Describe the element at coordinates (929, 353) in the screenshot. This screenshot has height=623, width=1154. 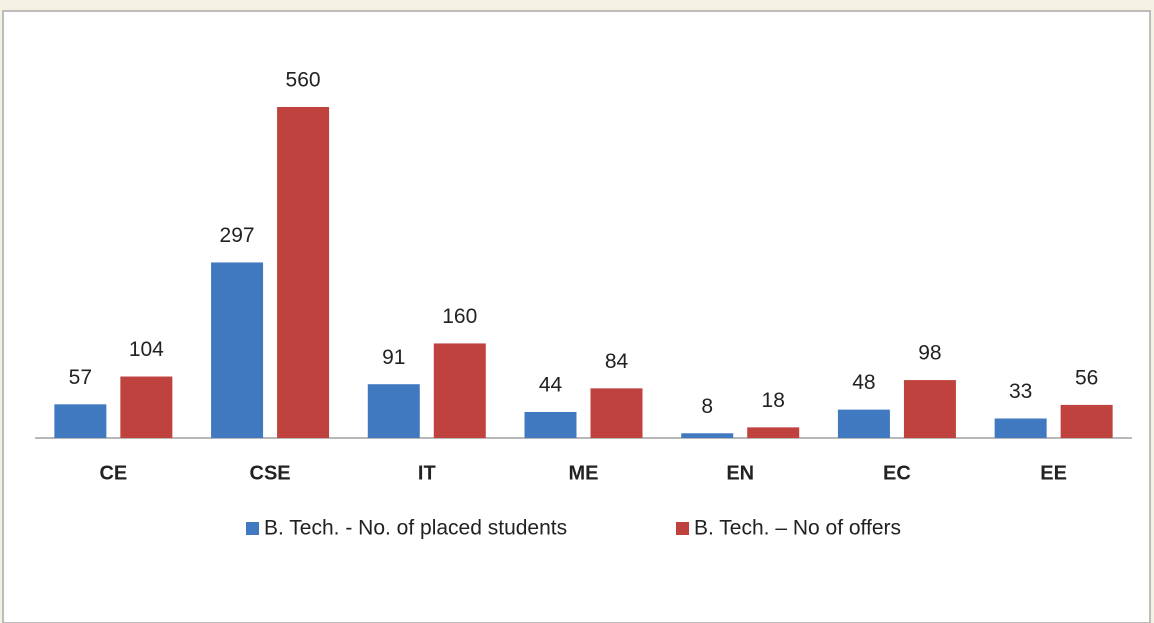
I see `data-label: 98` at that location.